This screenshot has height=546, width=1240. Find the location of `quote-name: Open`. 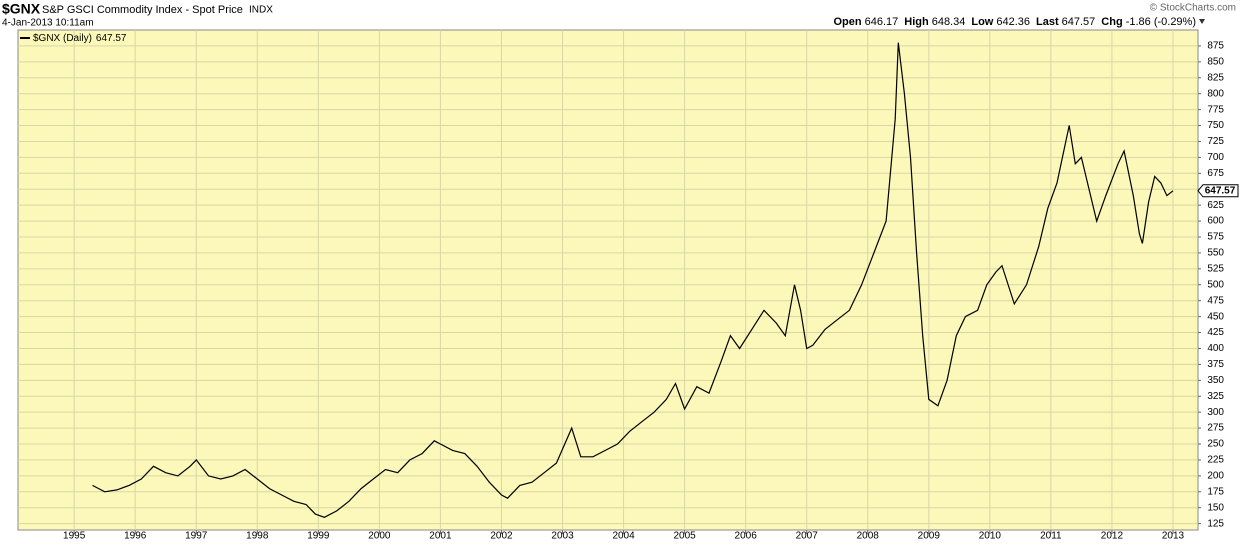

quote-name: Open is located at coordinates (847, 22).